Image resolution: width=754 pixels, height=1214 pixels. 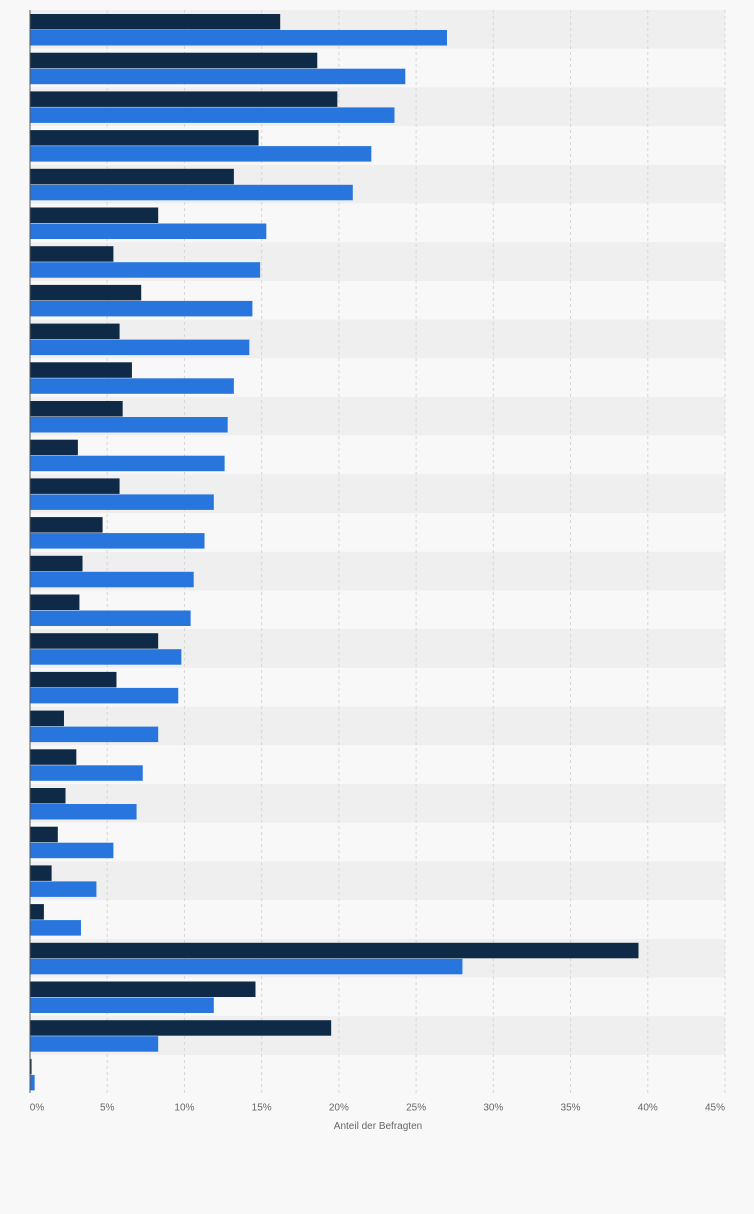 What do you see at coordinates (648, 1108) in the screenshot?
I see `x-tick-label: 40%` at bounding box center [648, 1108].